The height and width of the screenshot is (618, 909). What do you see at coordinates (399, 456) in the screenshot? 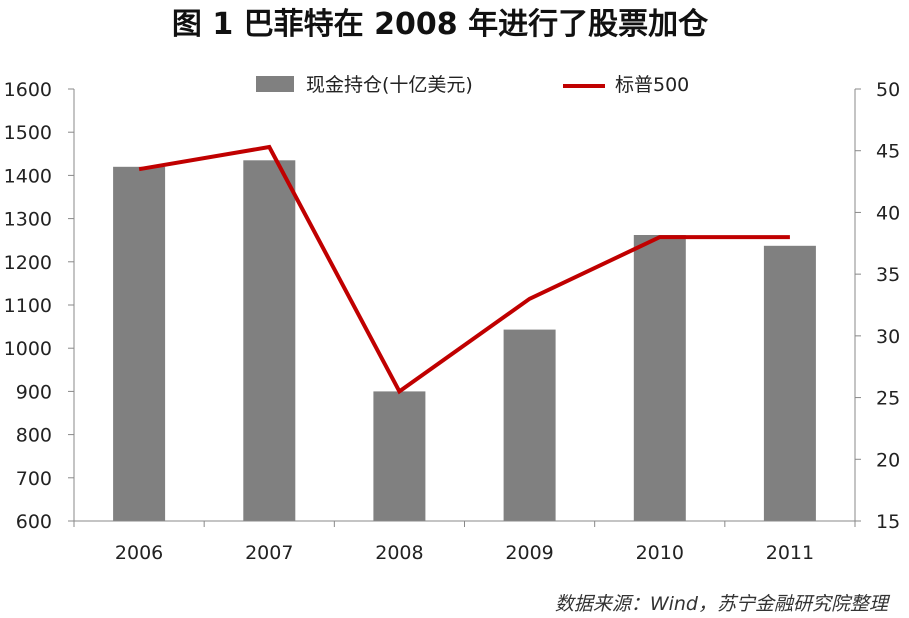
I see `bar-2008` at bounding box center [399, 456].